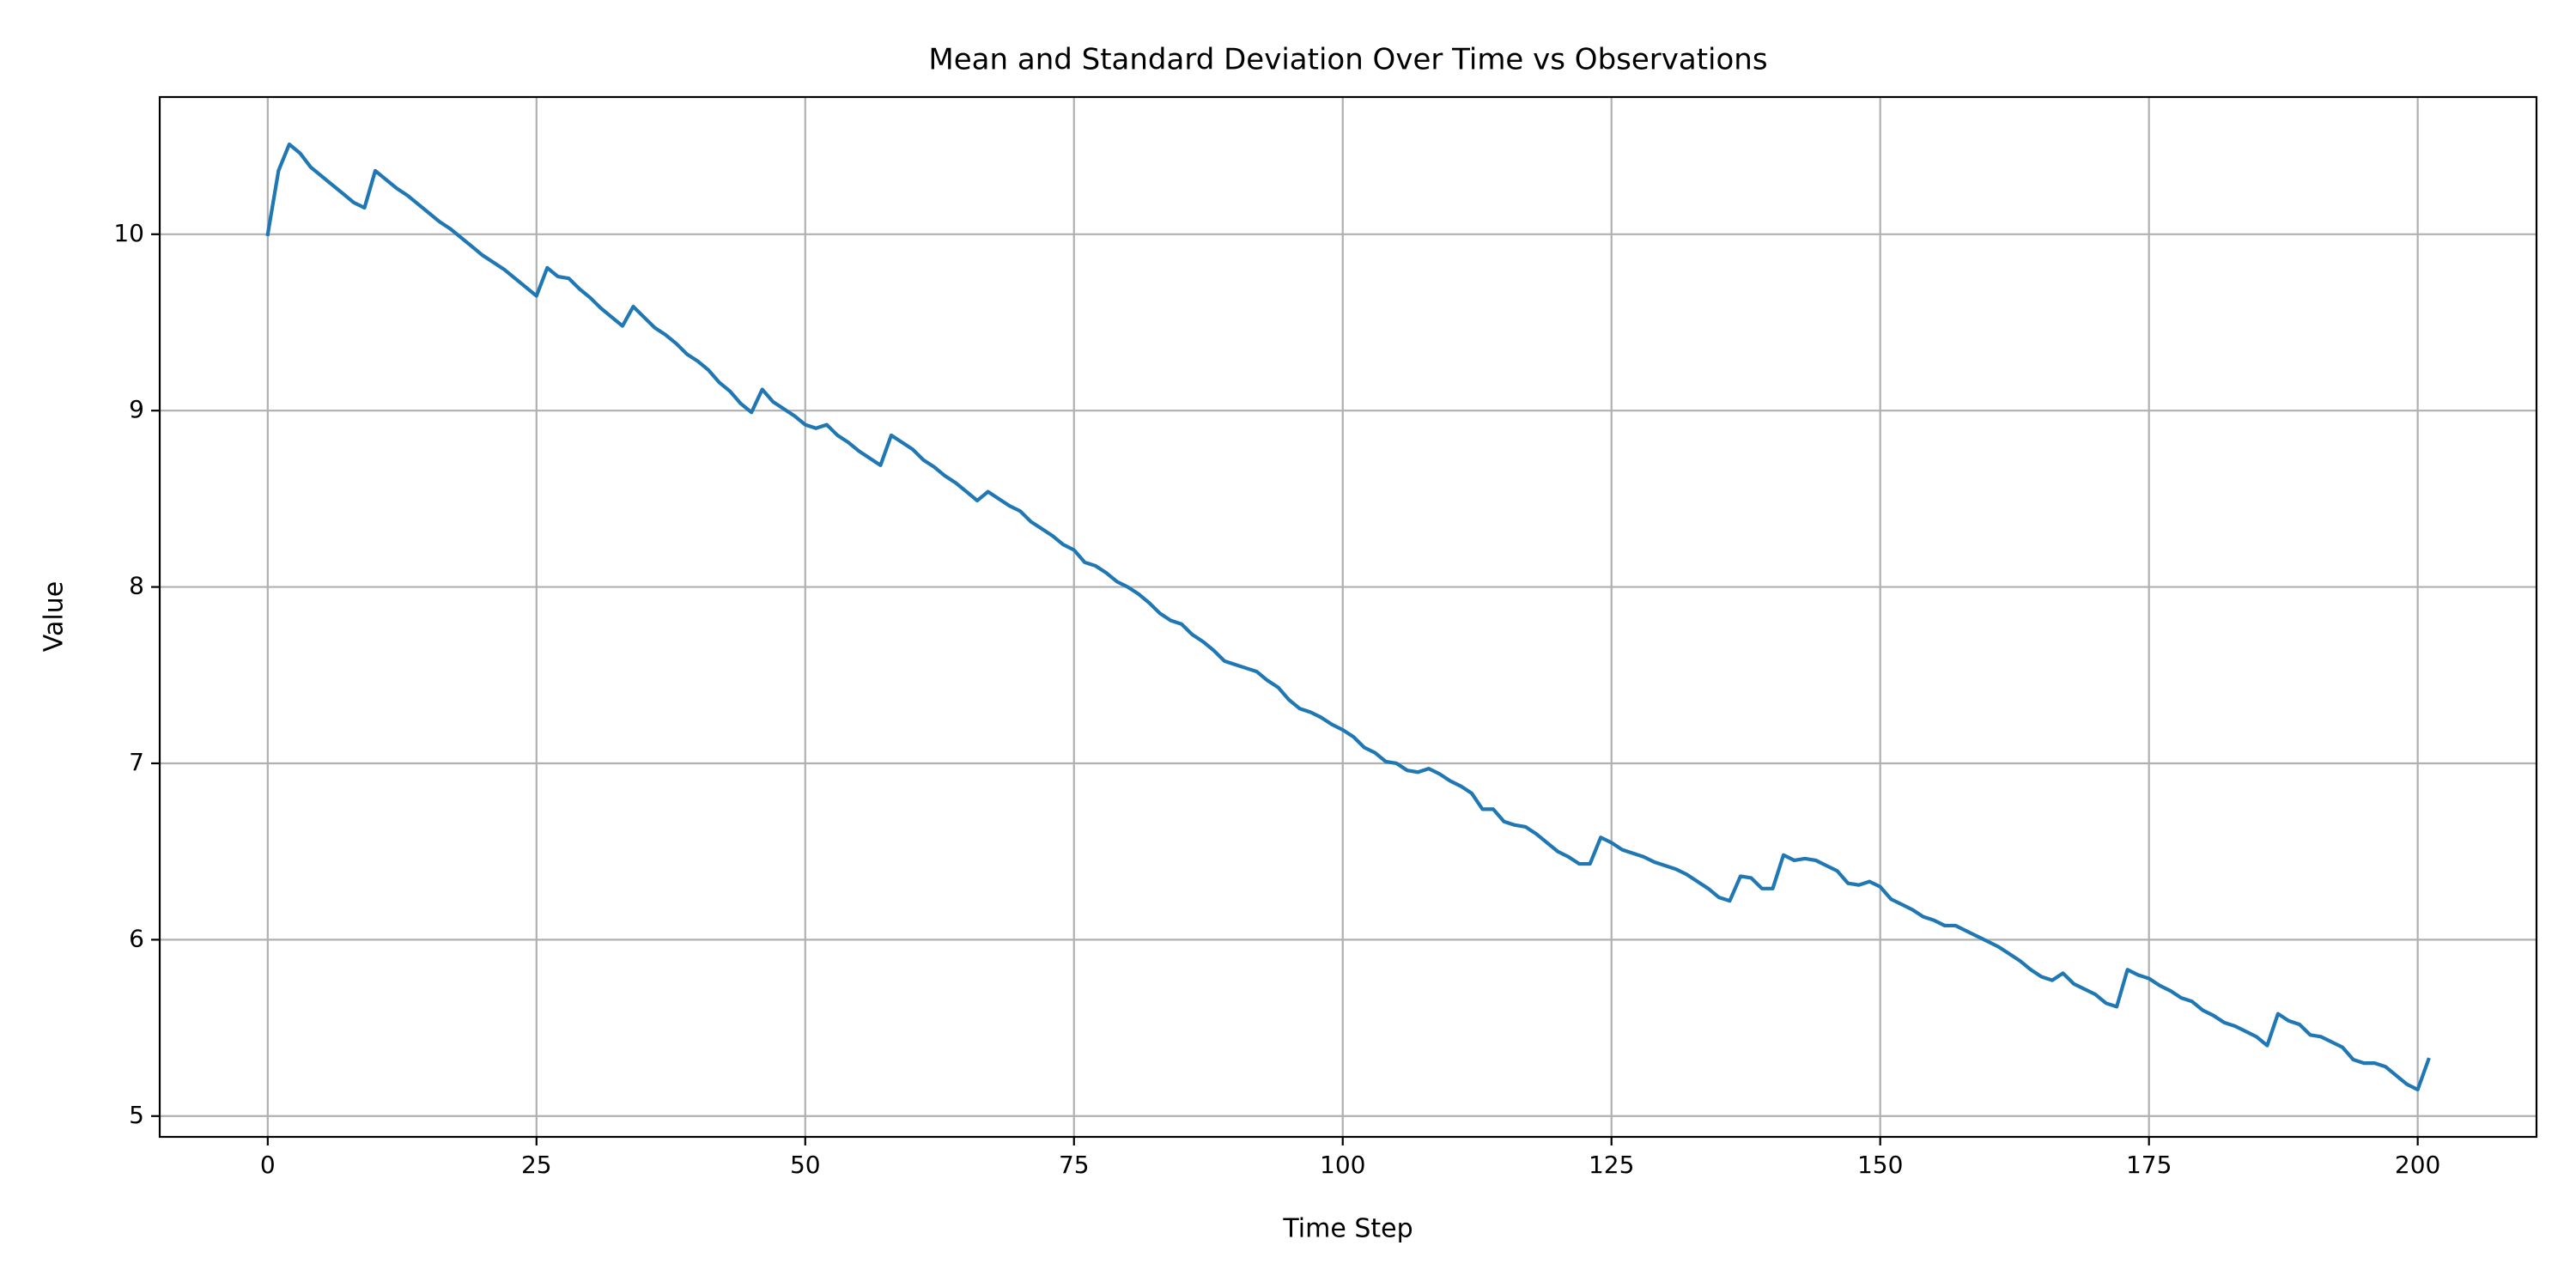  I want to click on y-tick-label: 5, so click(137, 1115).